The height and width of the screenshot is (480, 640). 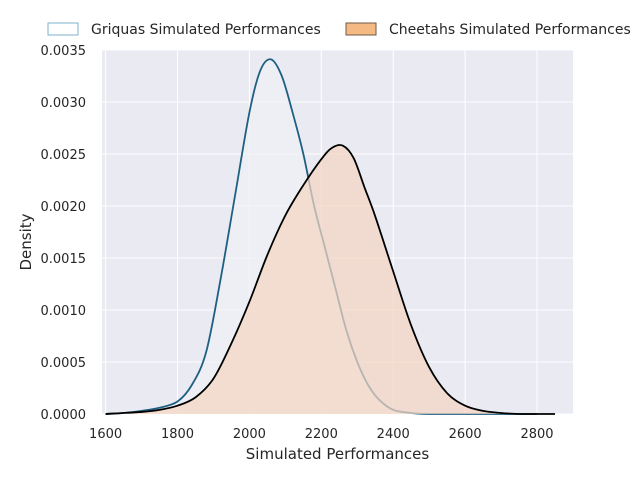 I want to click on x-tick-label: 2400, so click(x=393, y=434).